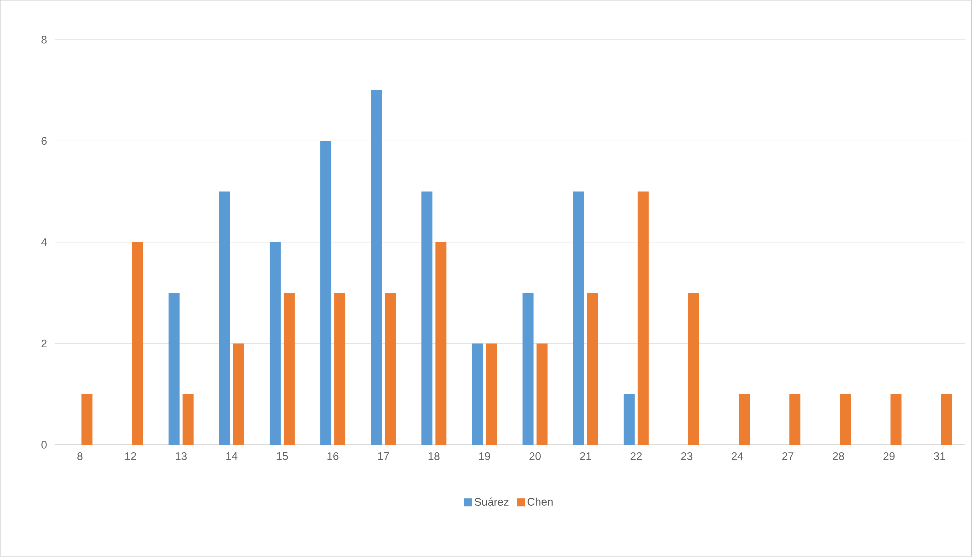 The image size is (972, 557). Describe the element at coordinates (491, 502) in the screenshot. I see `legend-label: Suárez` at that location.